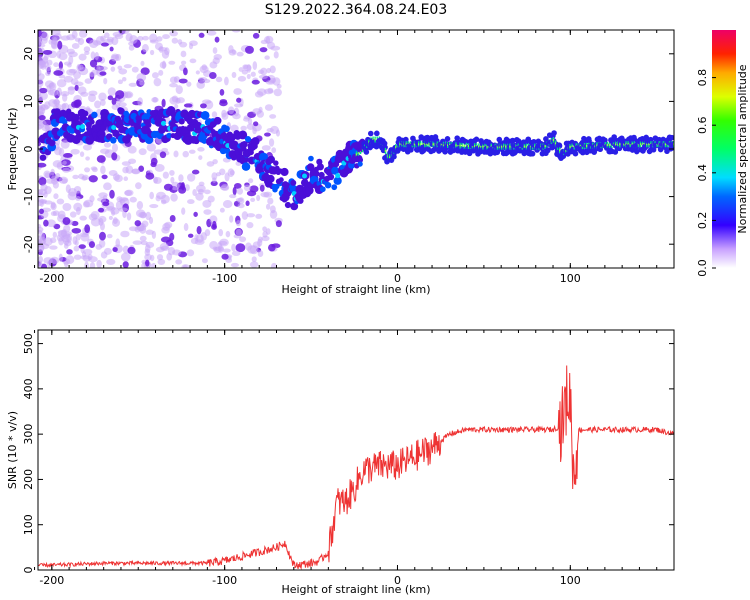 Image resolution: width=750 pixels, height=600 pixels. I want to click on colorbar-tick-label: 0.6, so click(702, 125).